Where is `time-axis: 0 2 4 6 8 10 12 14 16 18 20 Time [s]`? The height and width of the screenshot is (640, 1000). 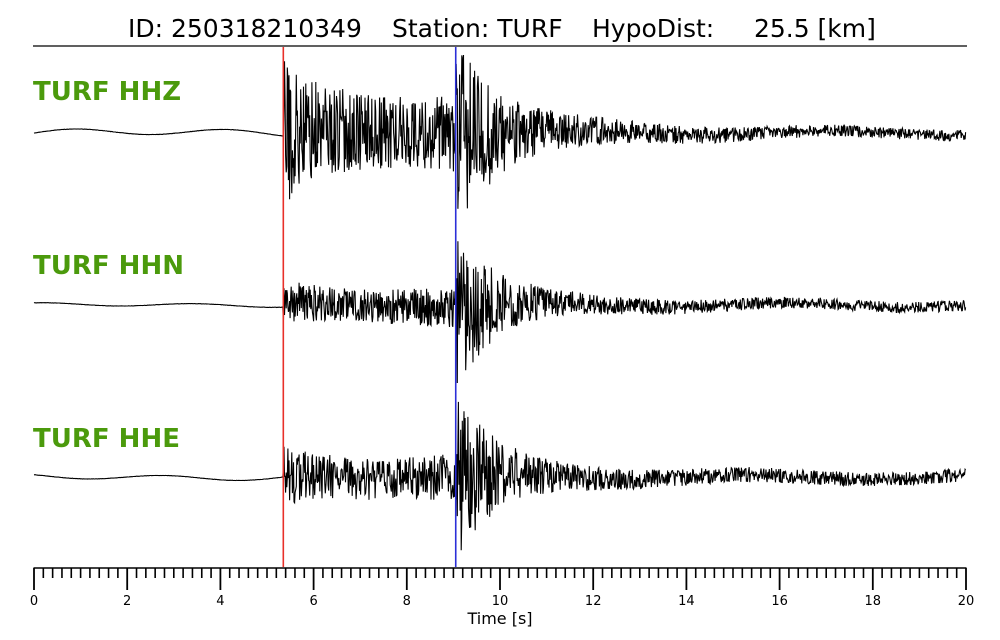
time-axis: 0 2 4 6 8 10 12 14 16 18 20 Time [s] is located at coordinates (502, 597).